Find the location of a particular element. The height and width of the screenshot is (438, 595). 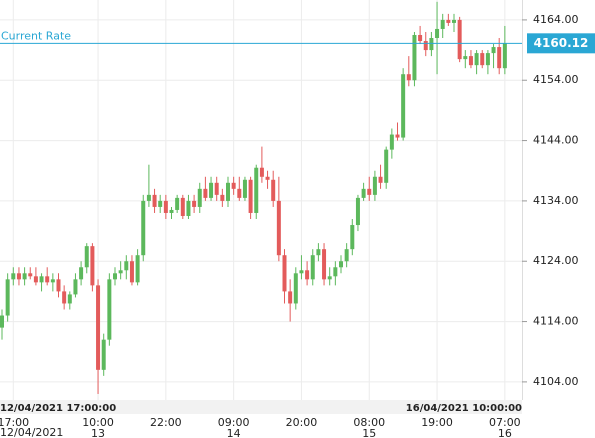

y-tick-label: 4104.00 is located at coordinates (556, 381).